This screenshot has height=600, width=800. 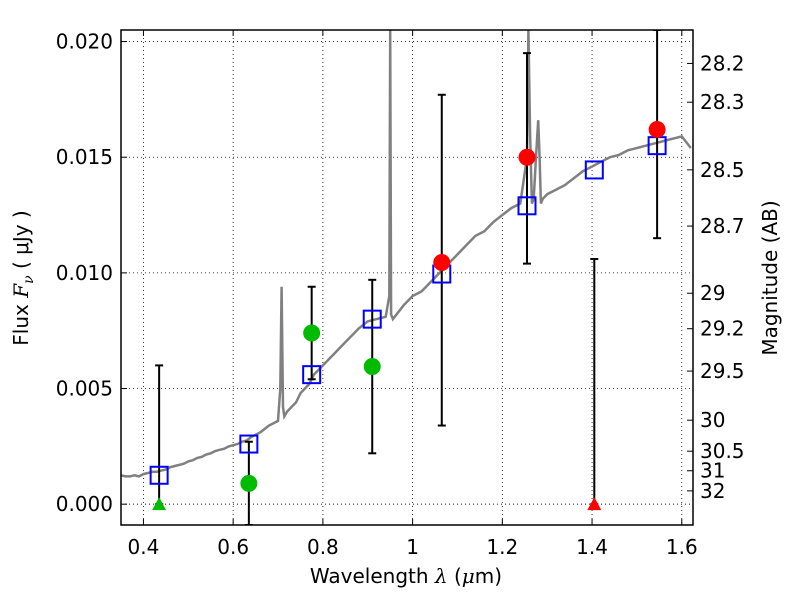 What do you see at coordinates (722, 329) in the screenshot?
I see `mag-tick-label: 29.2` at bounding box center [722, 329].